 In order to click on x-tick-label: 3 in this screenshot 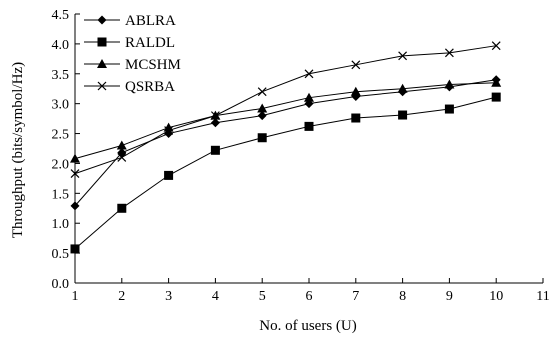, I will do `click(168, 296)`.